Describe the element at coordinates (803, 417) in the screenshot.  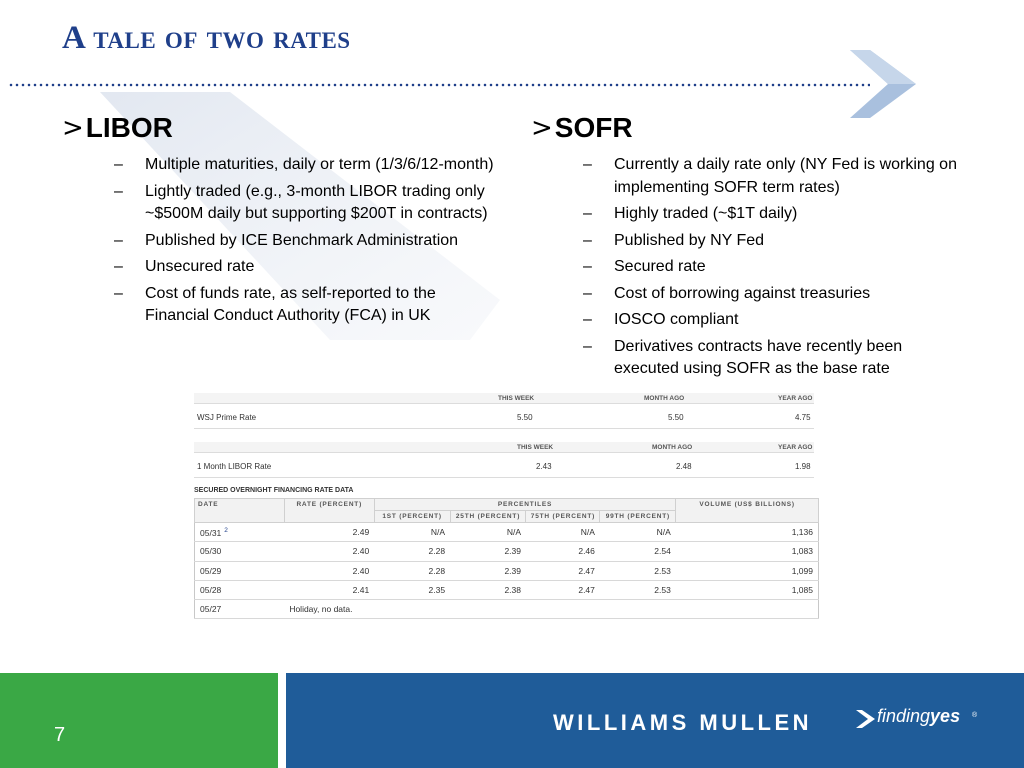
I see `year-ago-value: 4.75` at that location.